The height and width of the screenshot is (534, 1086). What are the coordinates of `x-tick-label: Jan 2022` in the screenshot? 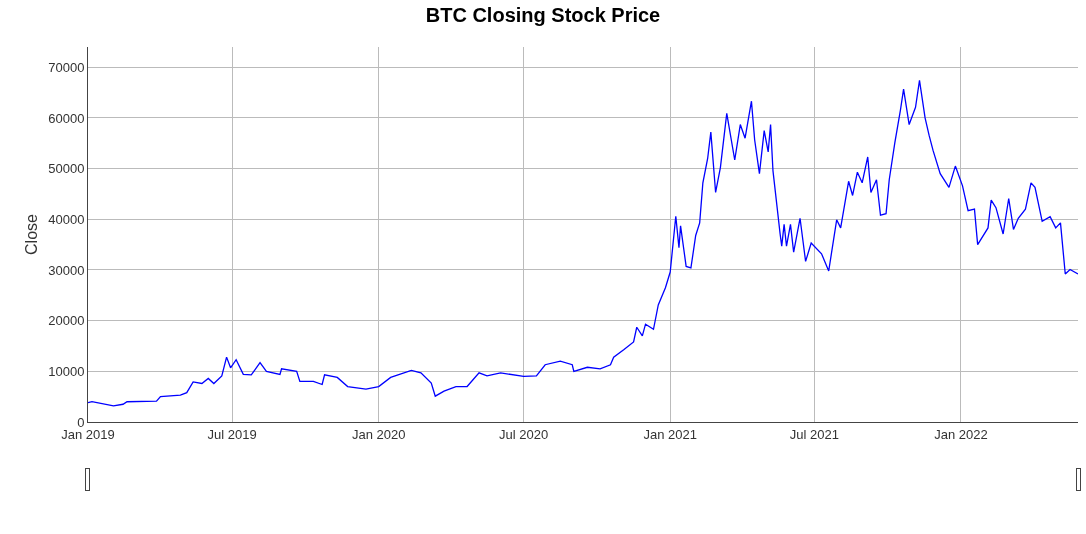 It's located at (961, 434).